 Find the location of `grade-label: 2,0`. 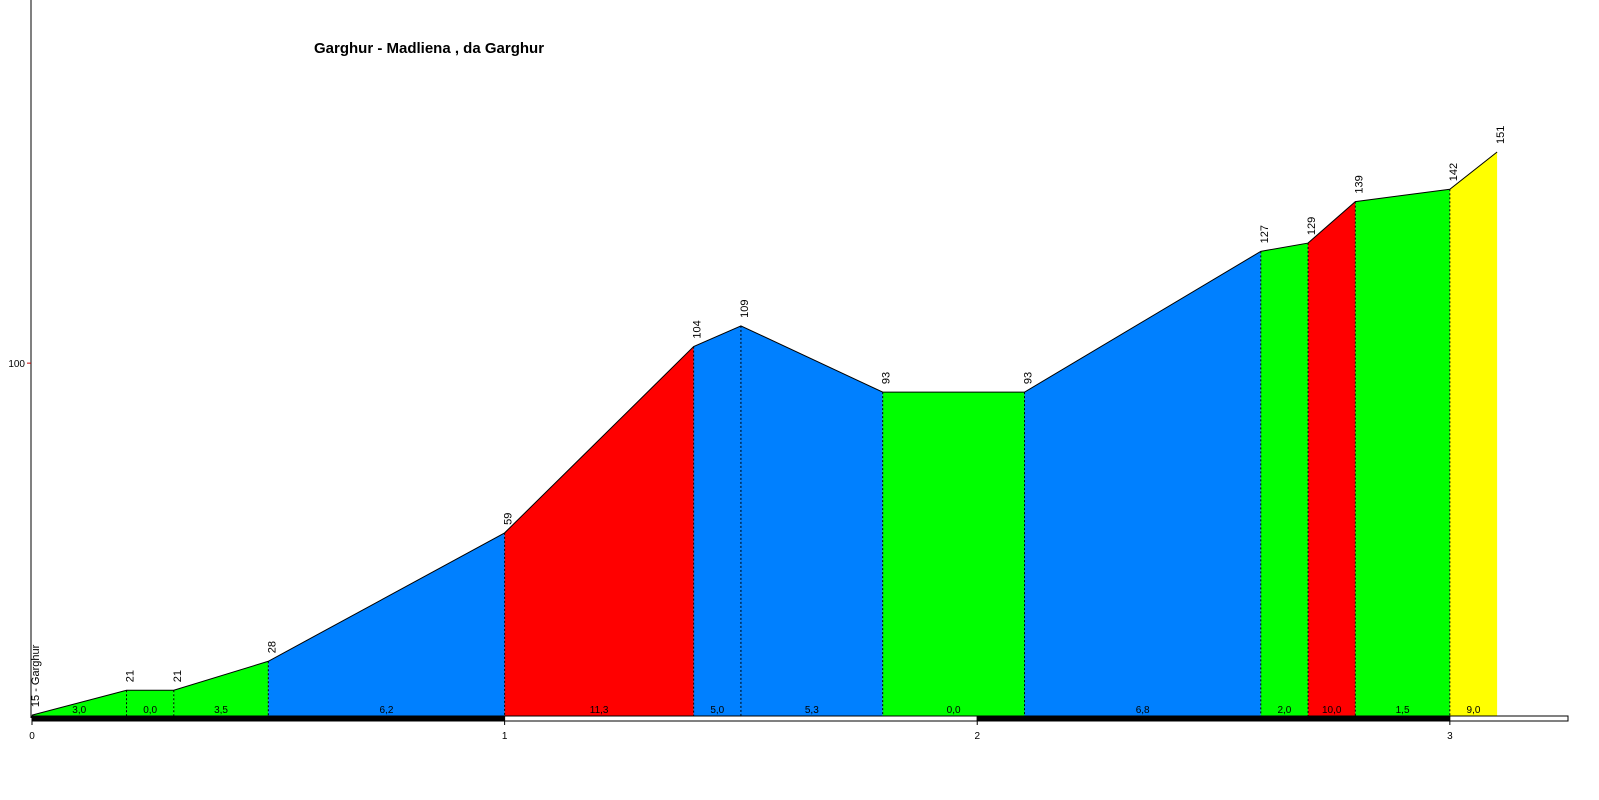

grade-label: 2,0 is located at coordinates (1284, 710).